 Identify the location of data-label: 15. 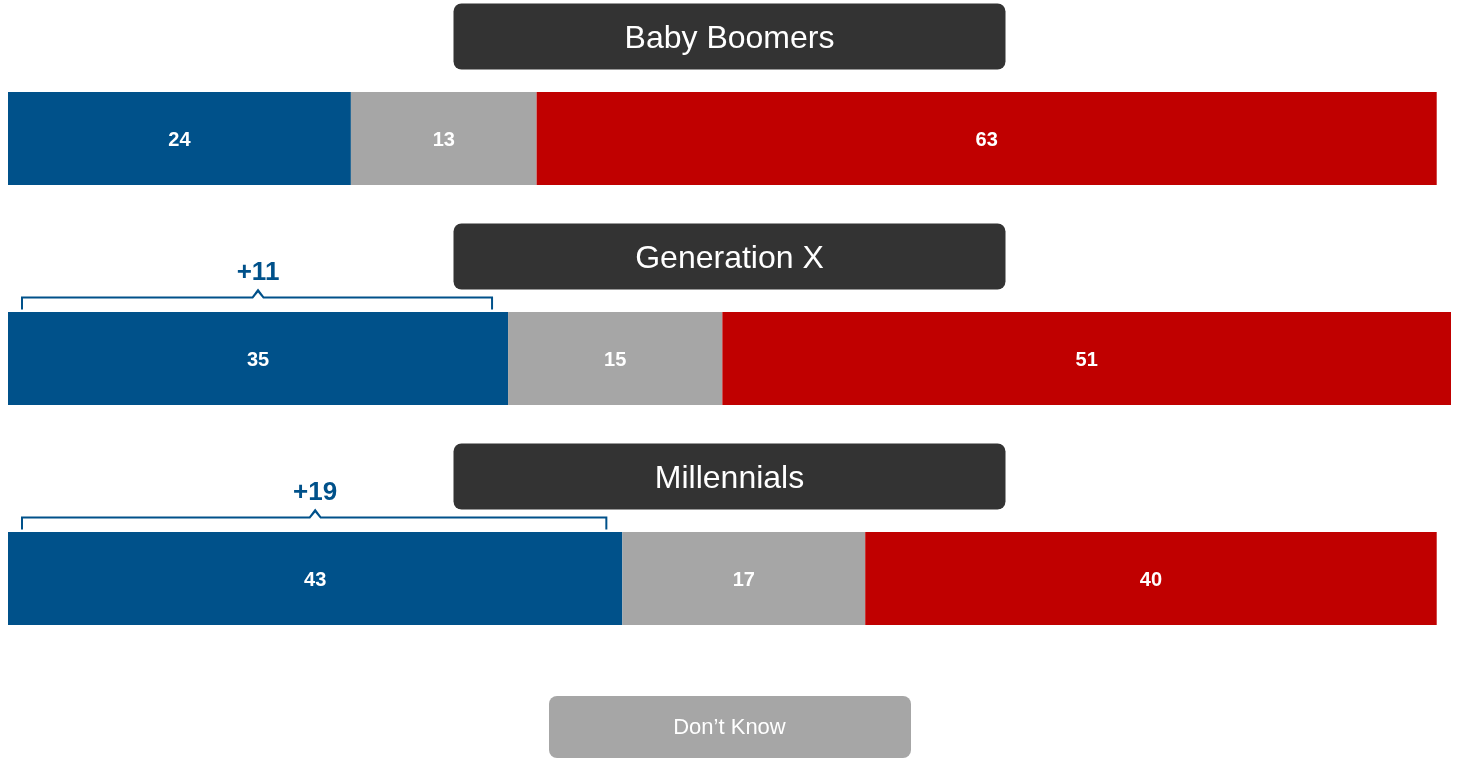
(615, 358).